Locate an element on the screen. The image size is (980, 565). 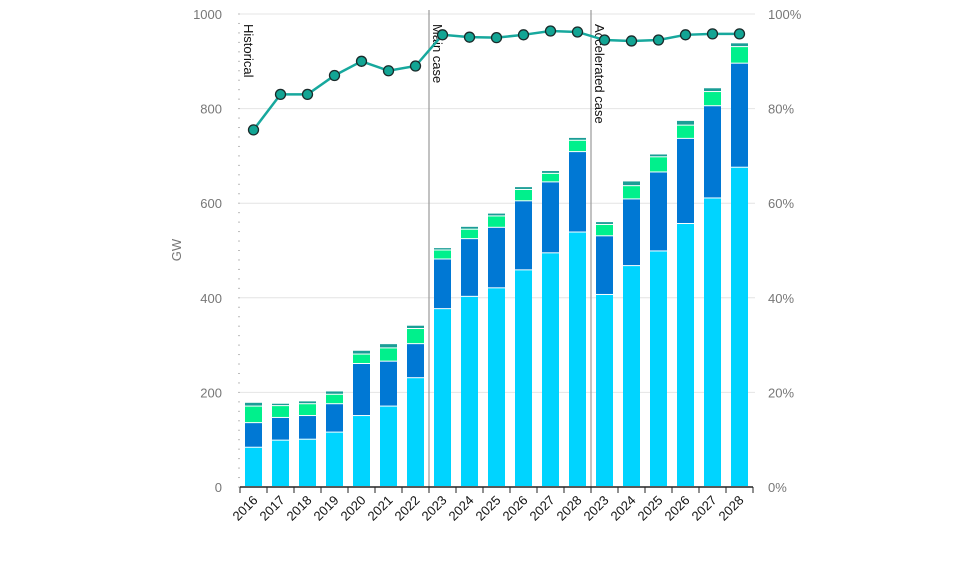
y2-tick-label: 100% is located at coordinates (785, 14).